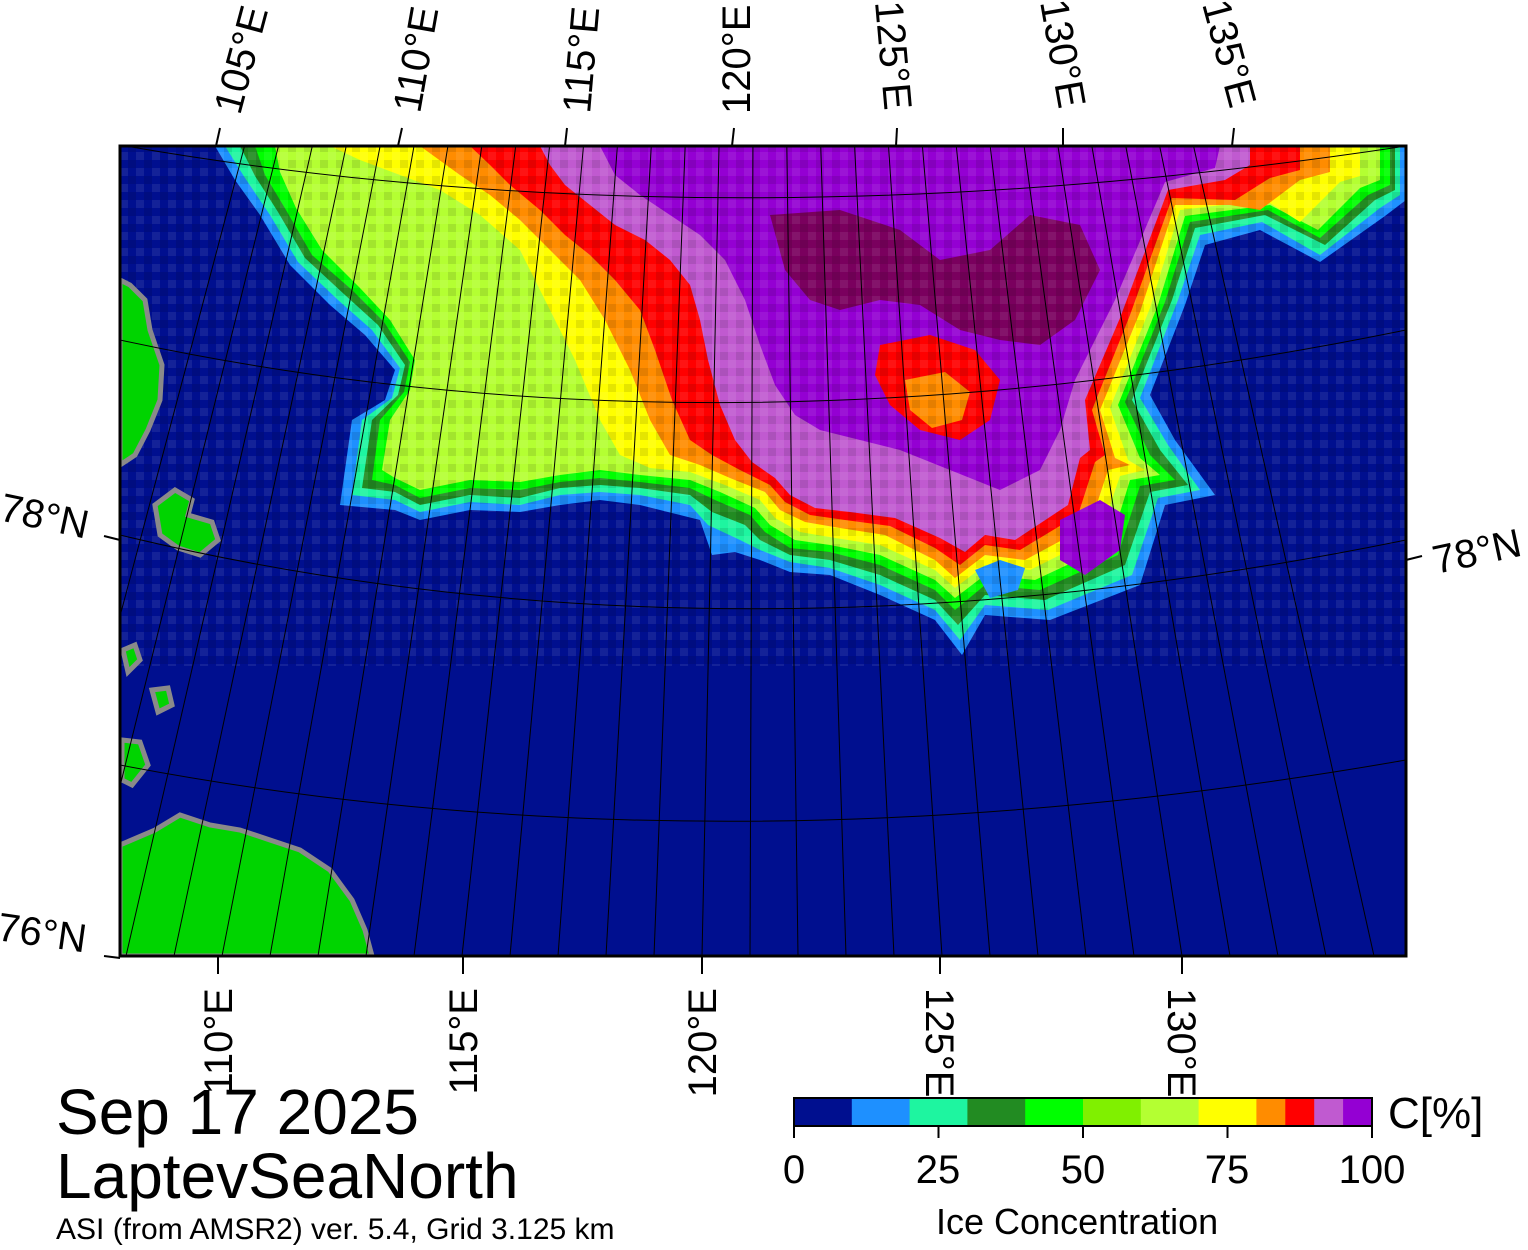  I want to click on region-name: LaptevSeaNorth, so click(287, 1176).